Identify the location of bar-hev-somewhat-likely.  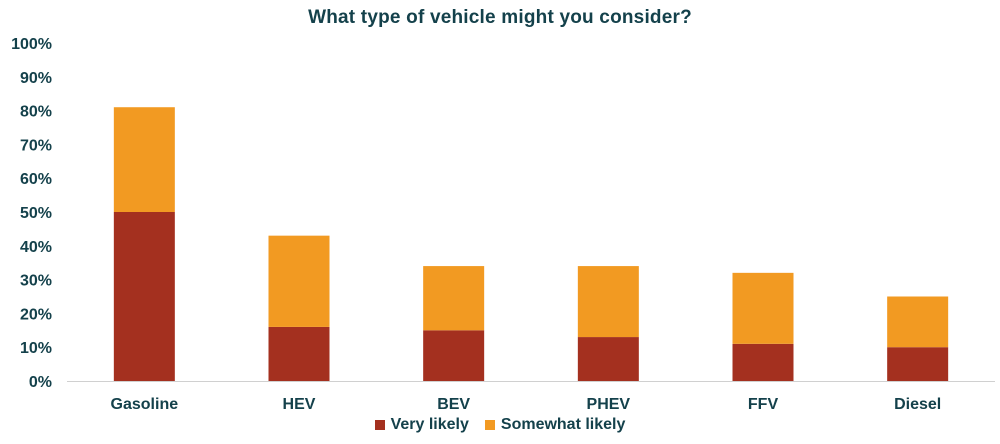
(299, 281).